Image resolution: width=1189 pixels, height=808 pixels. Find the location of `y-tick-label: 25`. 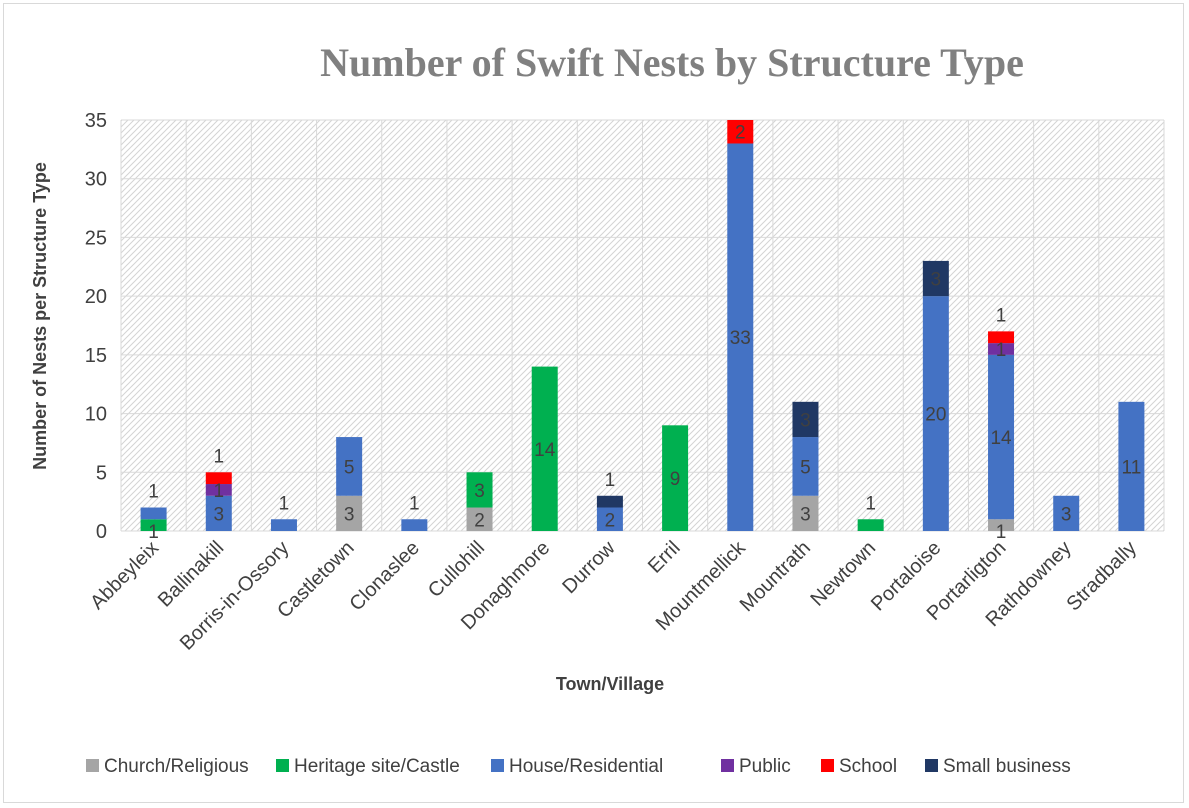

y-tick-label: 25 is located at coordinates (96, 238).